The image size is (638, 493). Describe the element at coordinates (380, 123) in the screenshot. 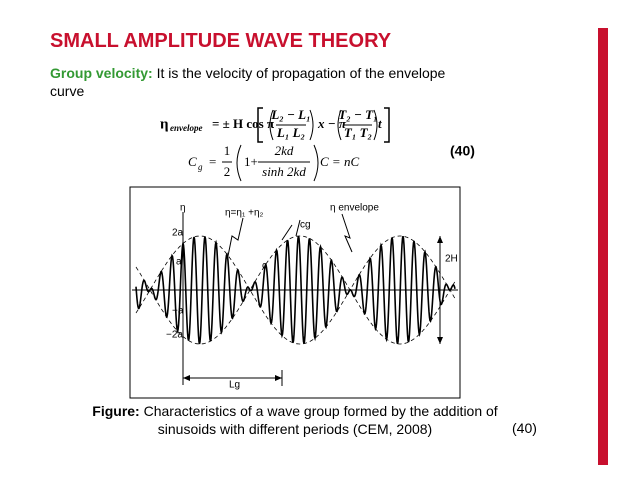

I see `eq-text: t` at that location.